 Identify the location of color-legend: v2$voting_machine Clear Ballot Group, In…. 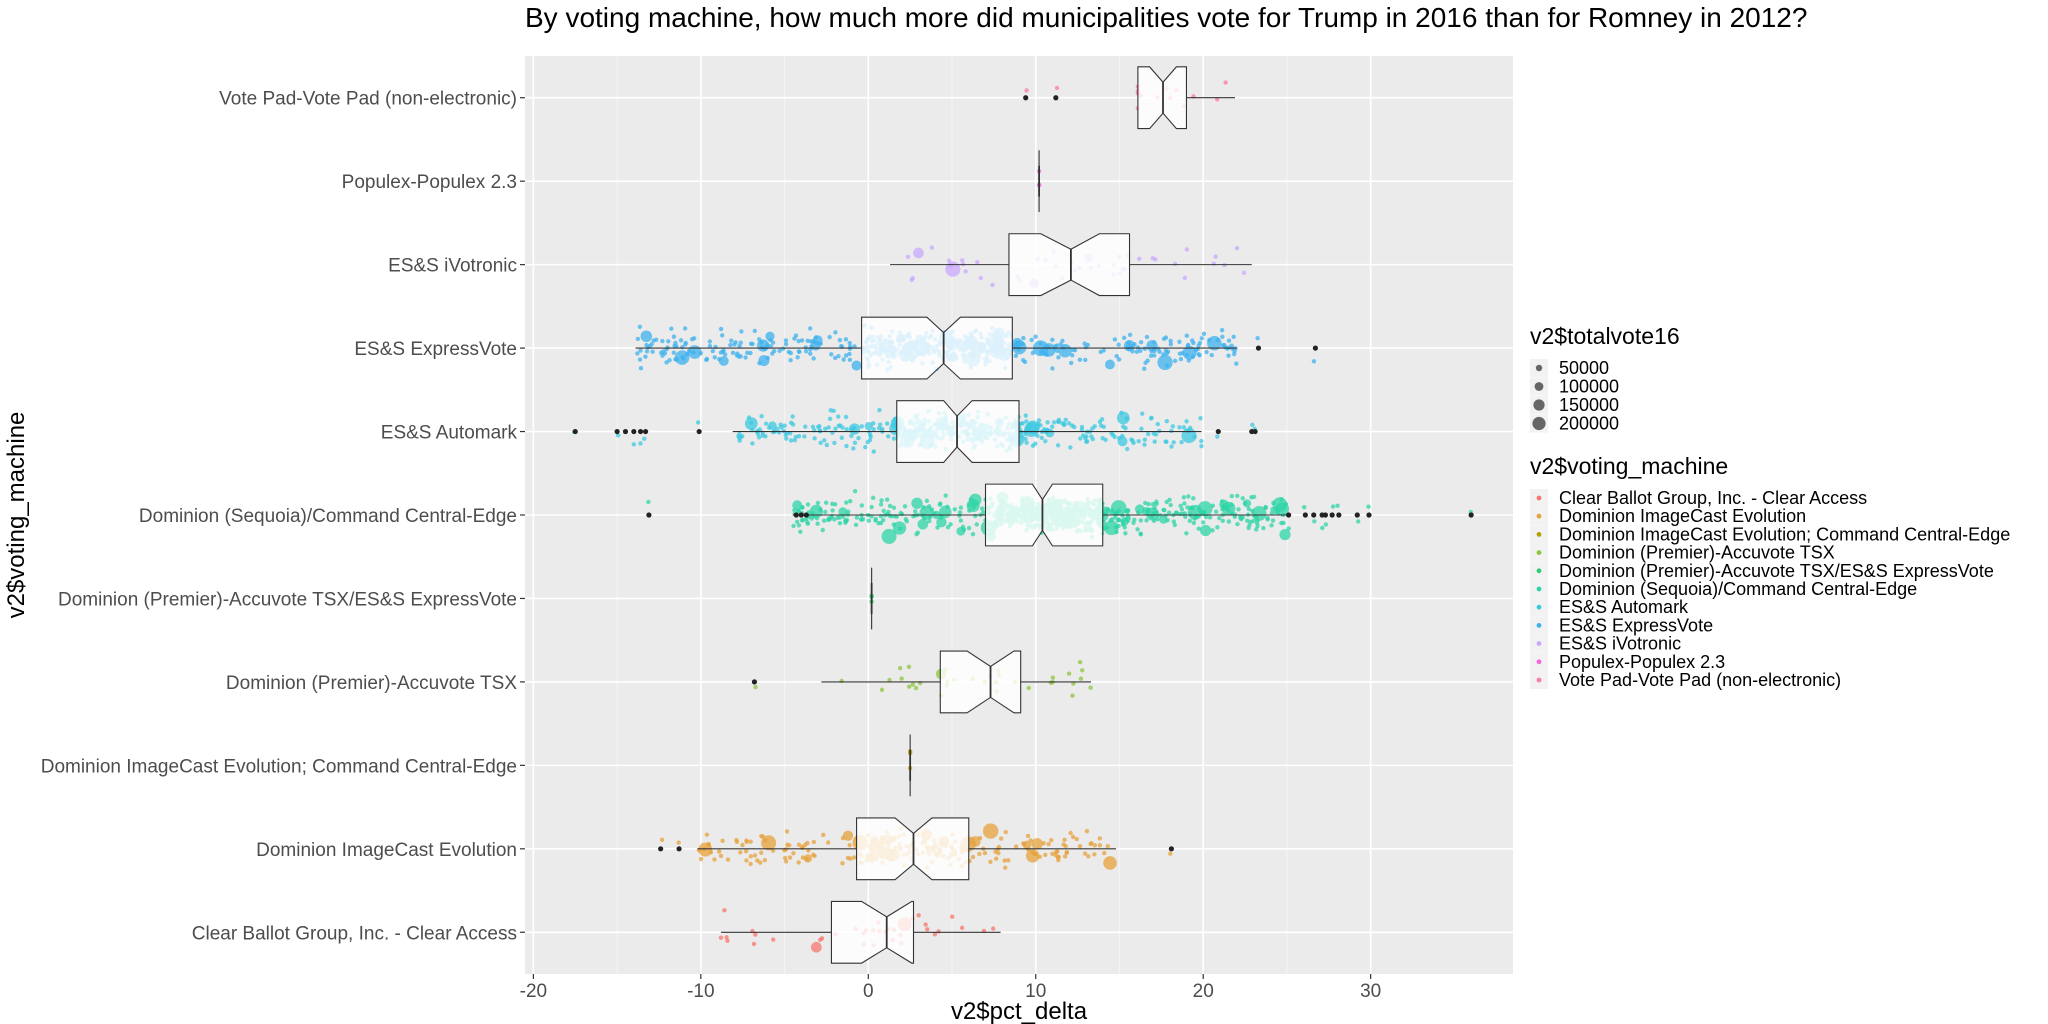
(1770, 571).